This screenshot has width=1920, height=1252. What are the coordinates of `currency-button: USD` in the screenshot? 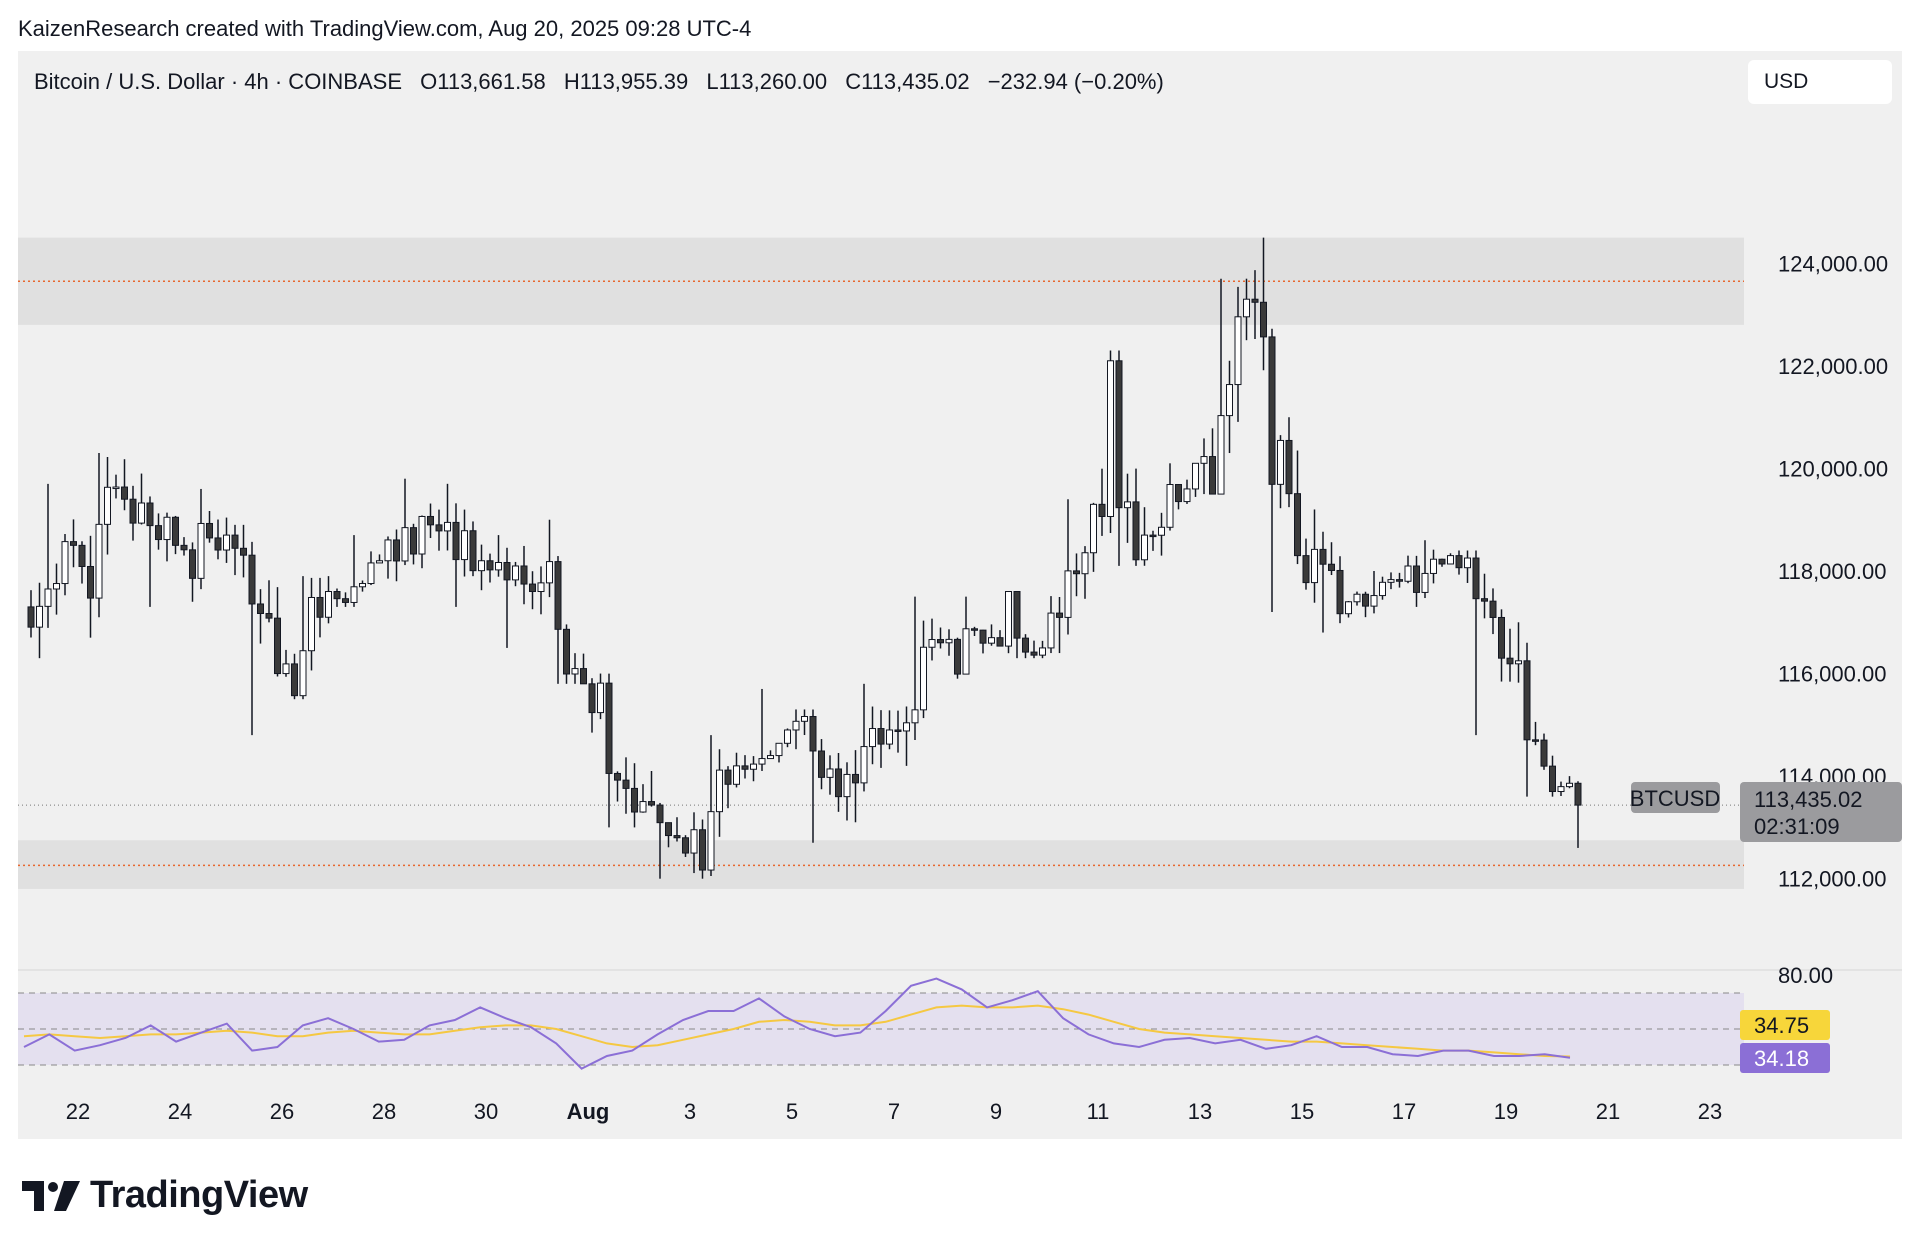 It's located at (1820, 82).